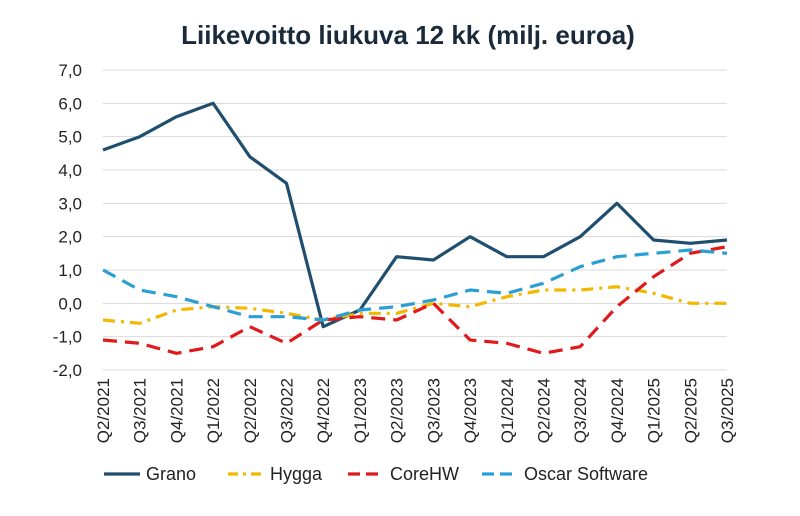  Describe the element at coordinates (586, 474) in the screenshot. I see `legend-label: Oscar Software` at that location.